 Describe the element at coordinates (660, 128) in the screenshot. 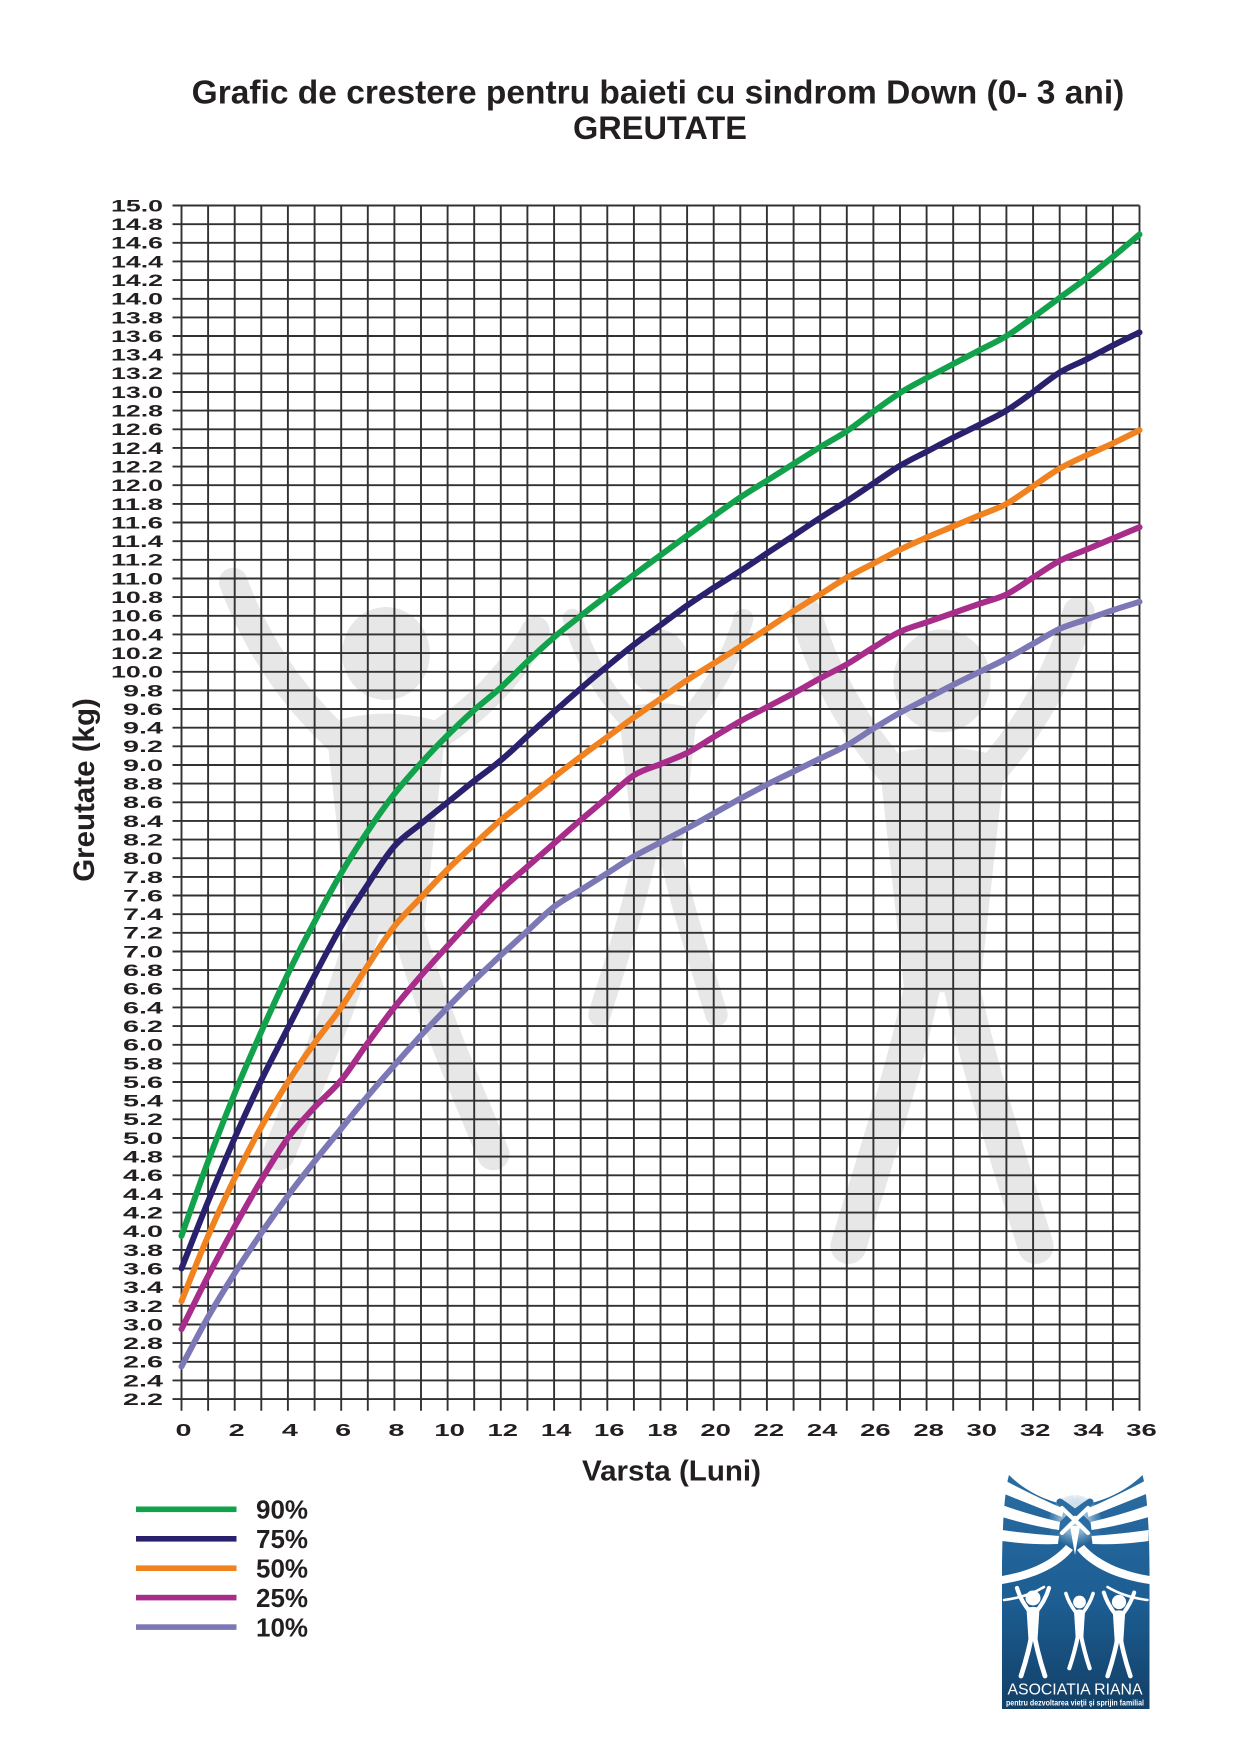

I see `svg-text: GREUTATE` at that location.